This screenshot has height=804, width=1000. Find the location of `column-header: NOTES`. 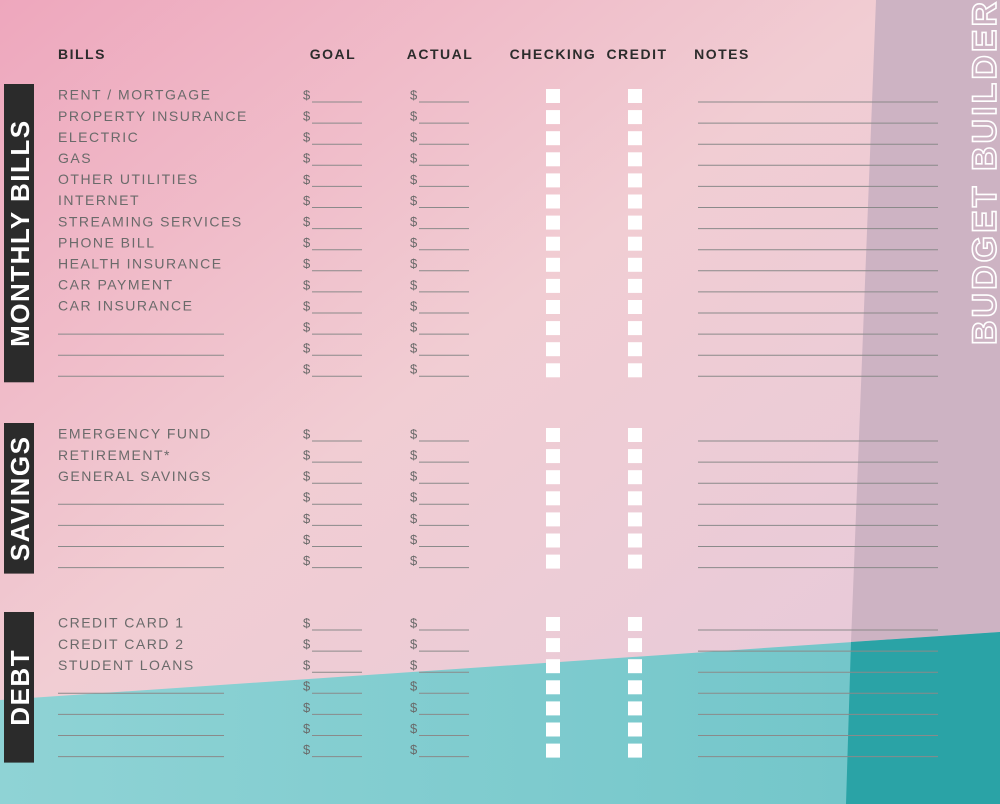

column-header: NOTES is located at coordinates (722, 54).